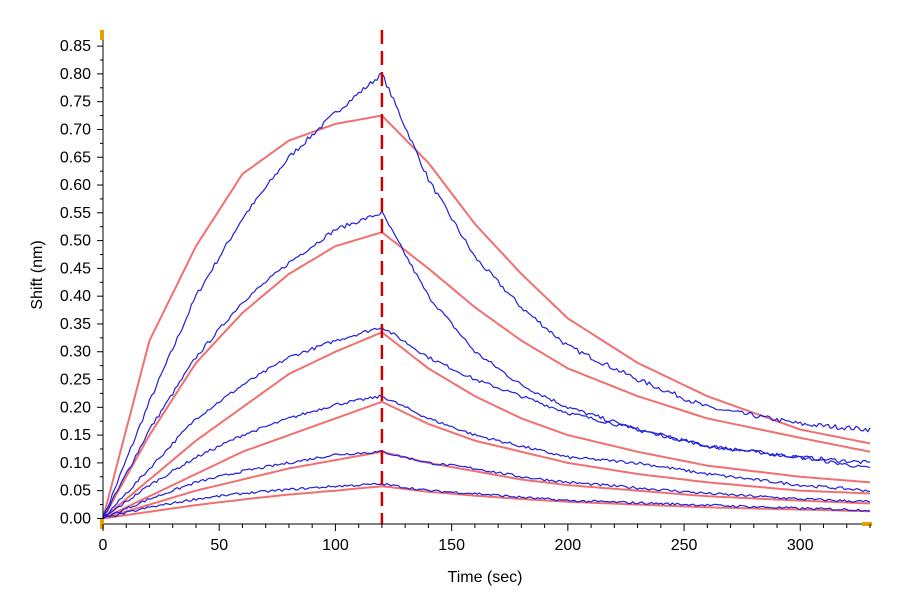 This screenshot has height=600, width=900. I want to click on y-tick-label: 0.15, so click(75, 435).